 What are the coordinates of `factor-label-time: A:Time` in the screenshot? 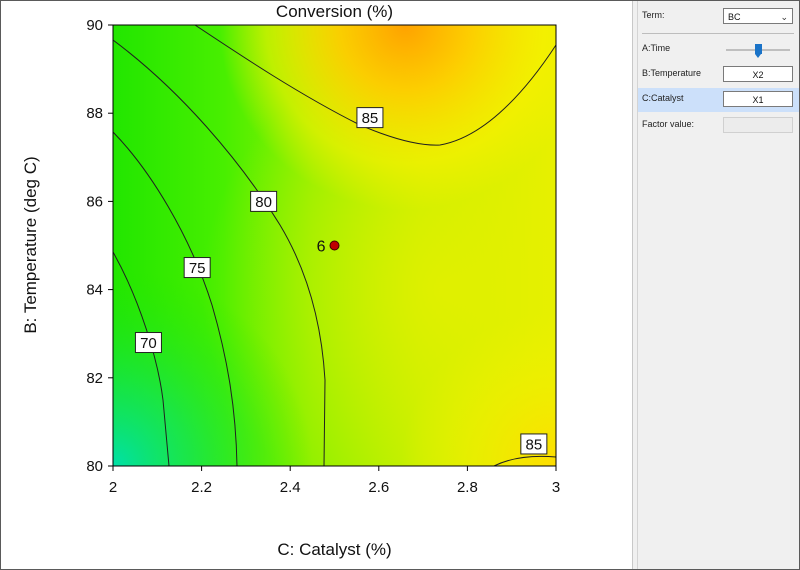 It's located at (656, 48).